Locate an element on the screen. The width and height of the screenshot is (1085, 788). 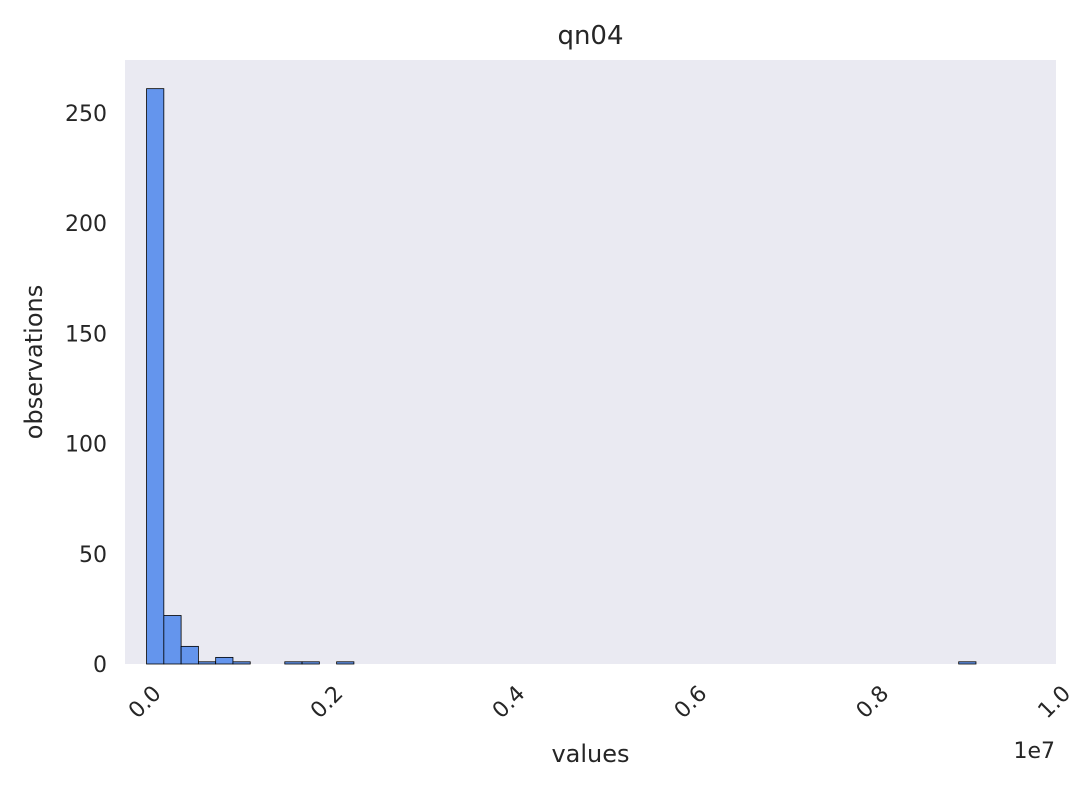
x-axis-offset-label: 1e7 is located at coordinates (1034, 751).